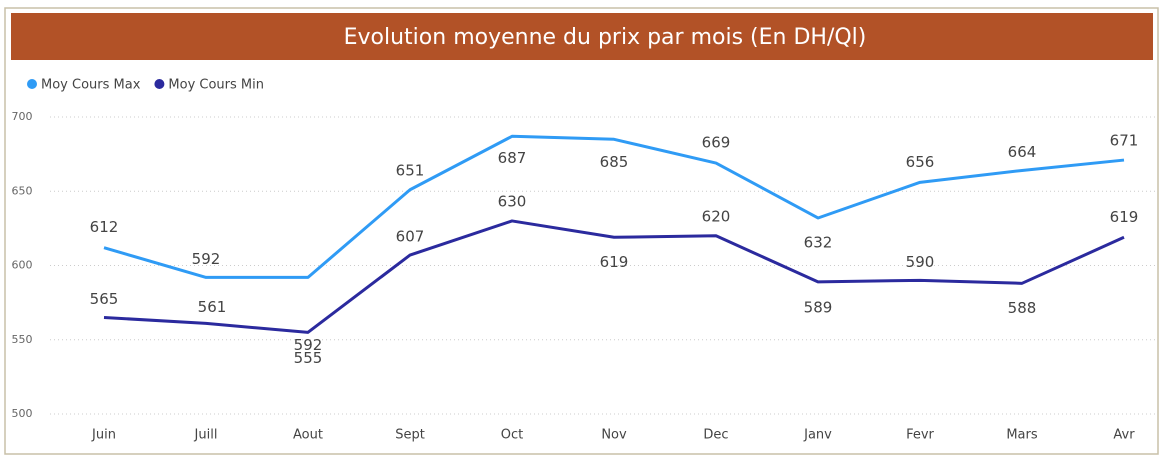 Image resolution: width=1162 pixels, height=462 pixels. Describe the element at coordinates (920, 435) in the screenshot. I see `x-tick-label: Fevr` at that location.